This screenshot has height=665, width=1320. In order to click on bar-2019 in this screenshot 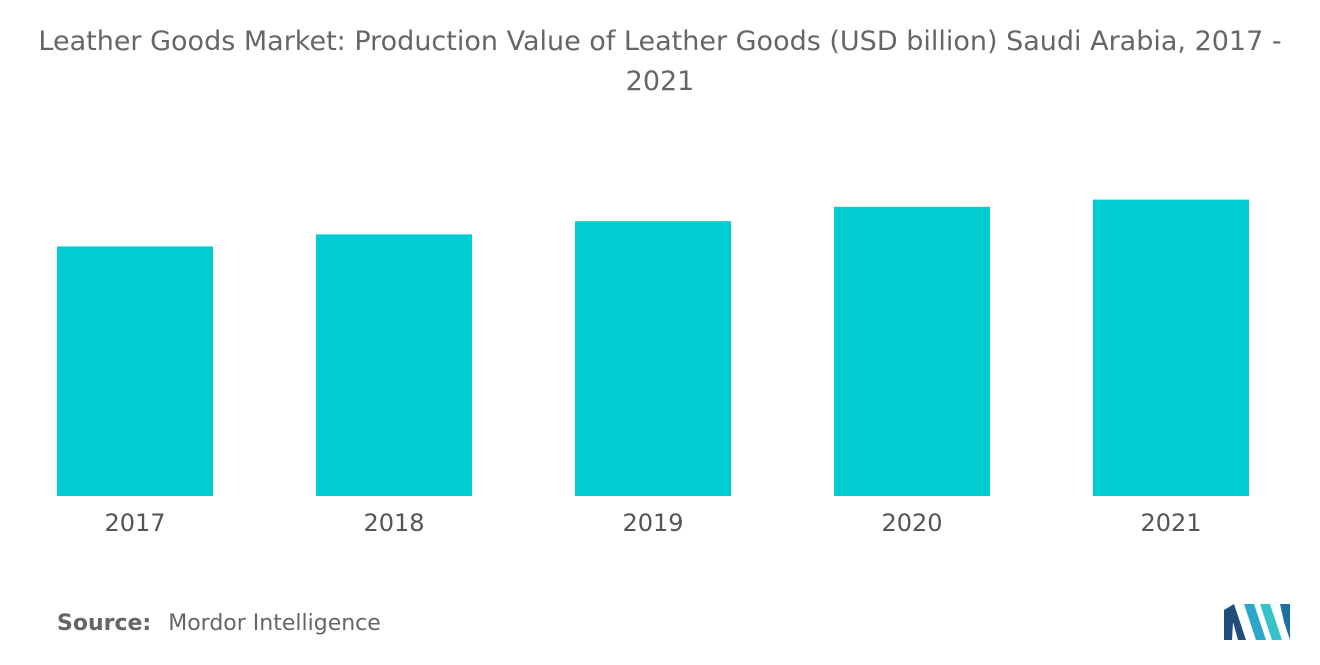, I will do `click(653, 358)`.